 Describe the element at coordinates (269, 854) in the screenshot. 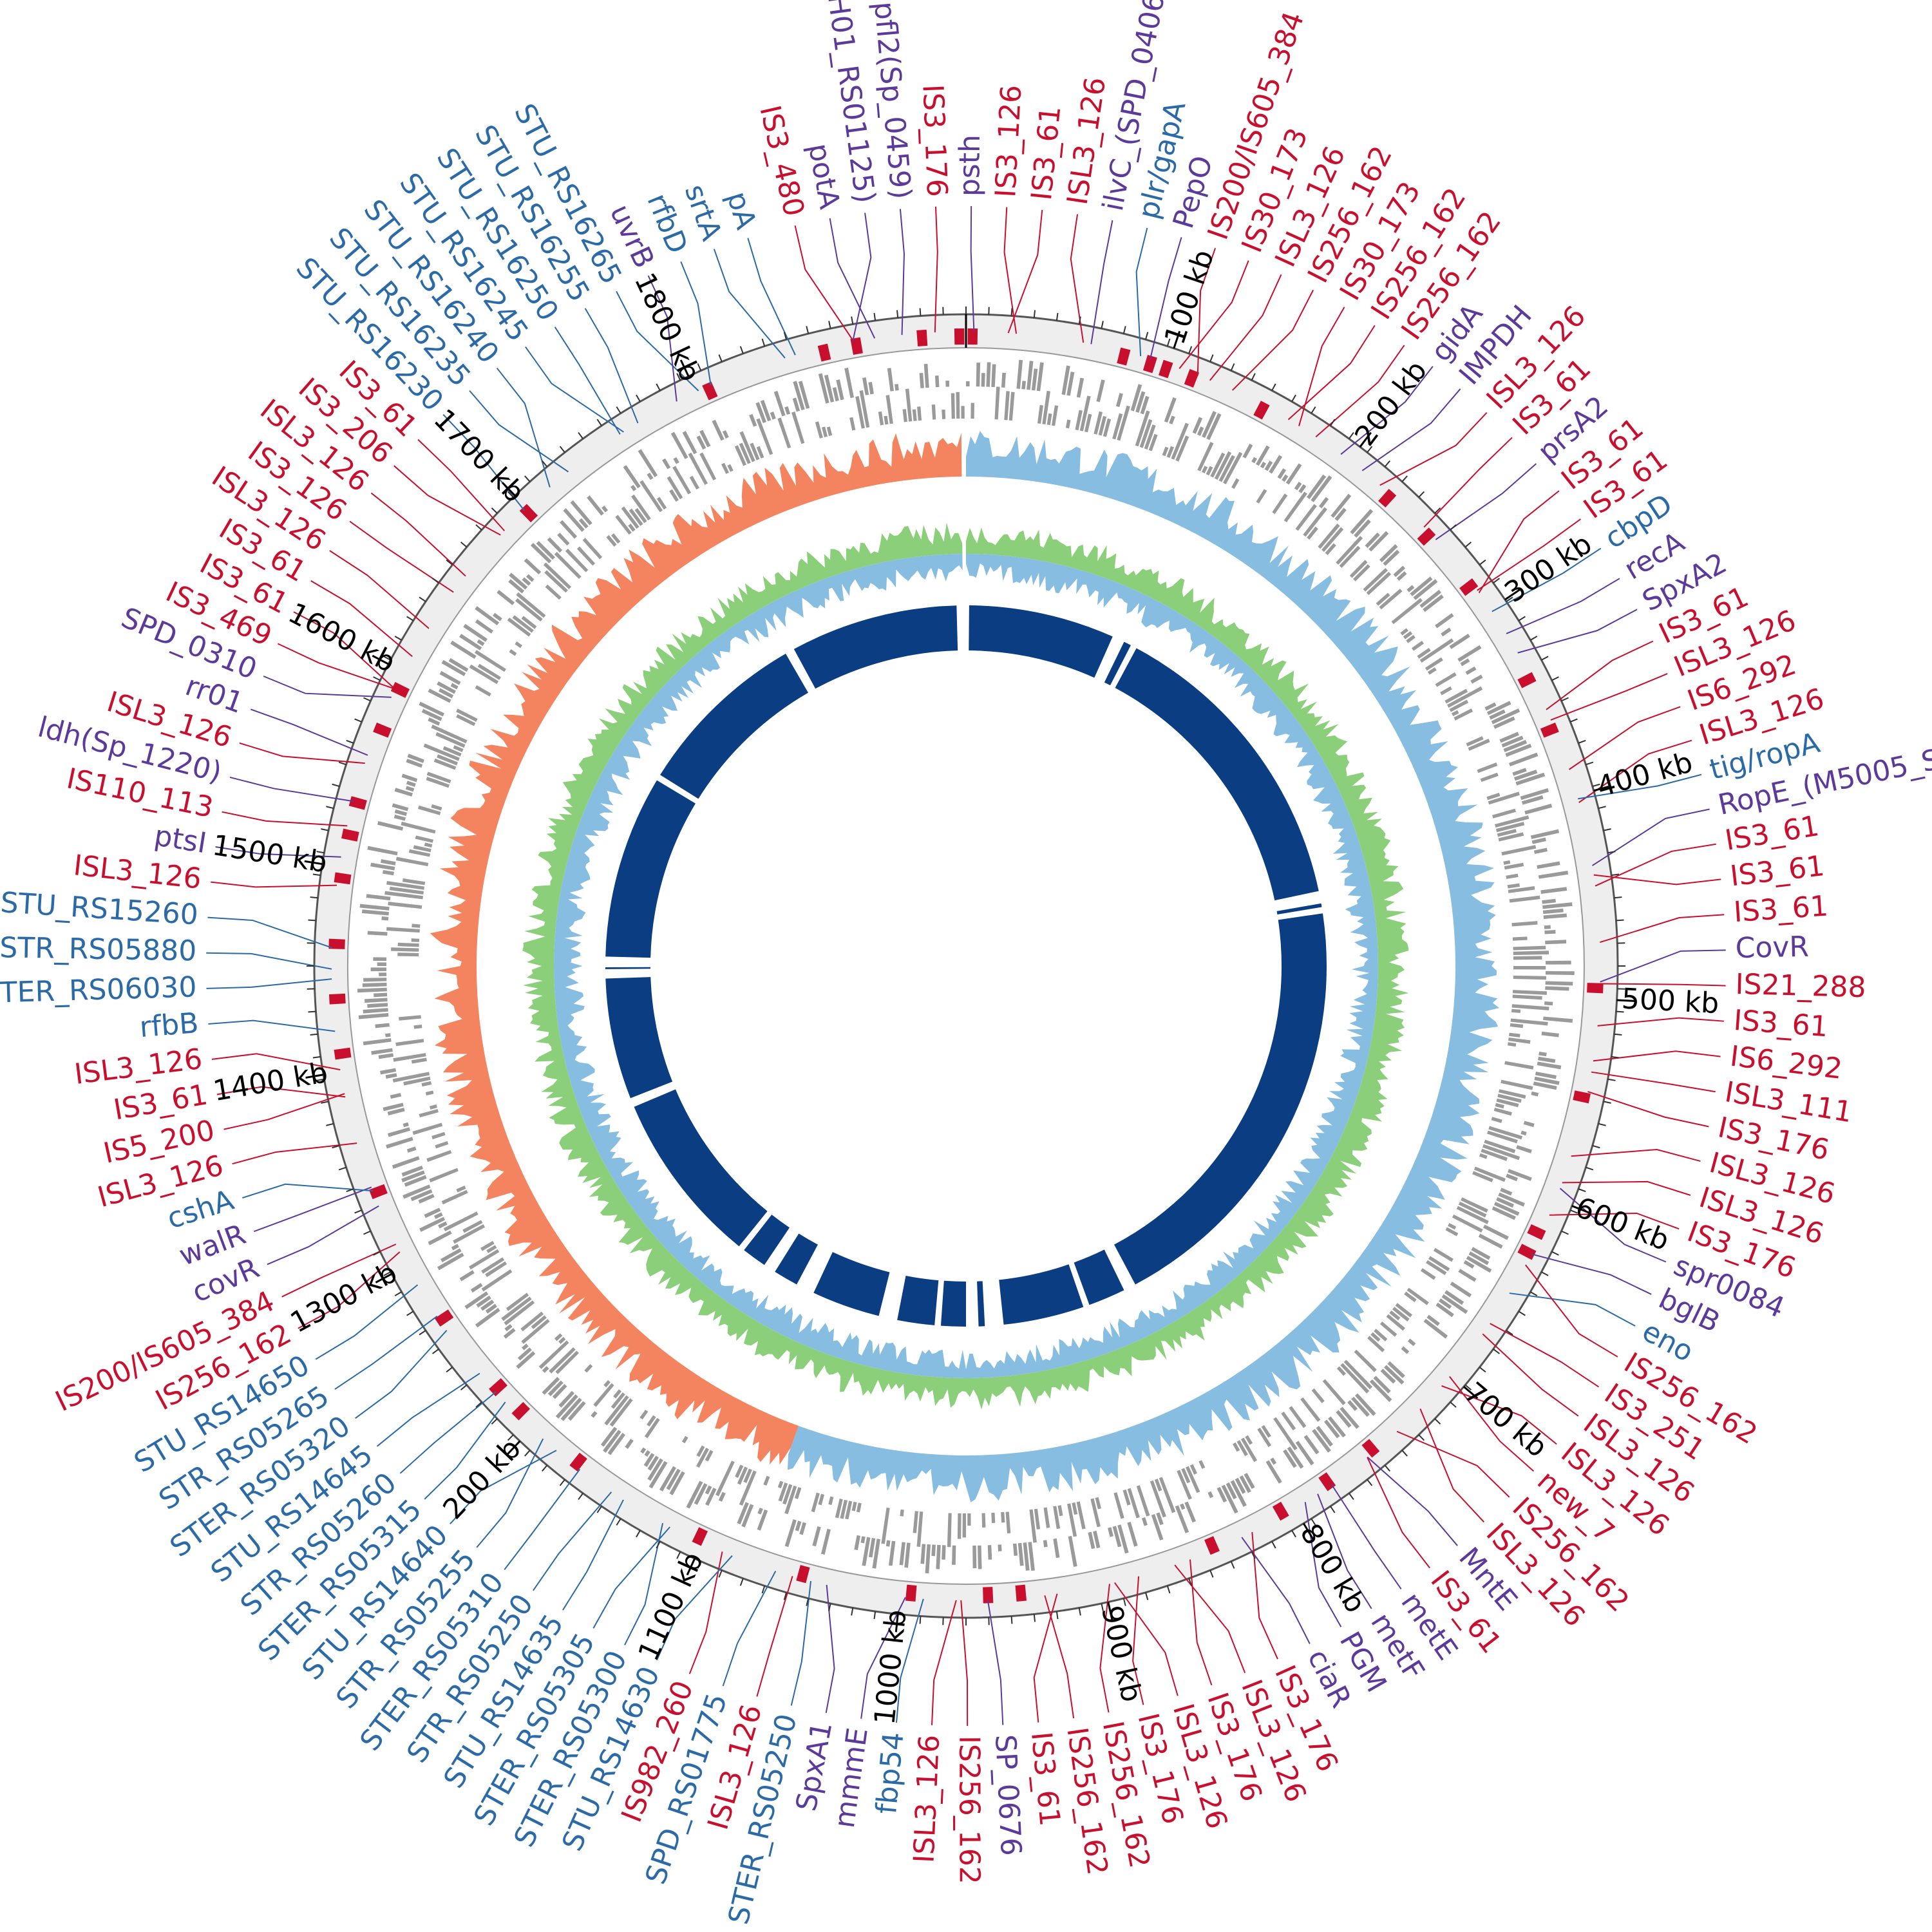

I see `scale-tick-label: 1500 kb` at that location.